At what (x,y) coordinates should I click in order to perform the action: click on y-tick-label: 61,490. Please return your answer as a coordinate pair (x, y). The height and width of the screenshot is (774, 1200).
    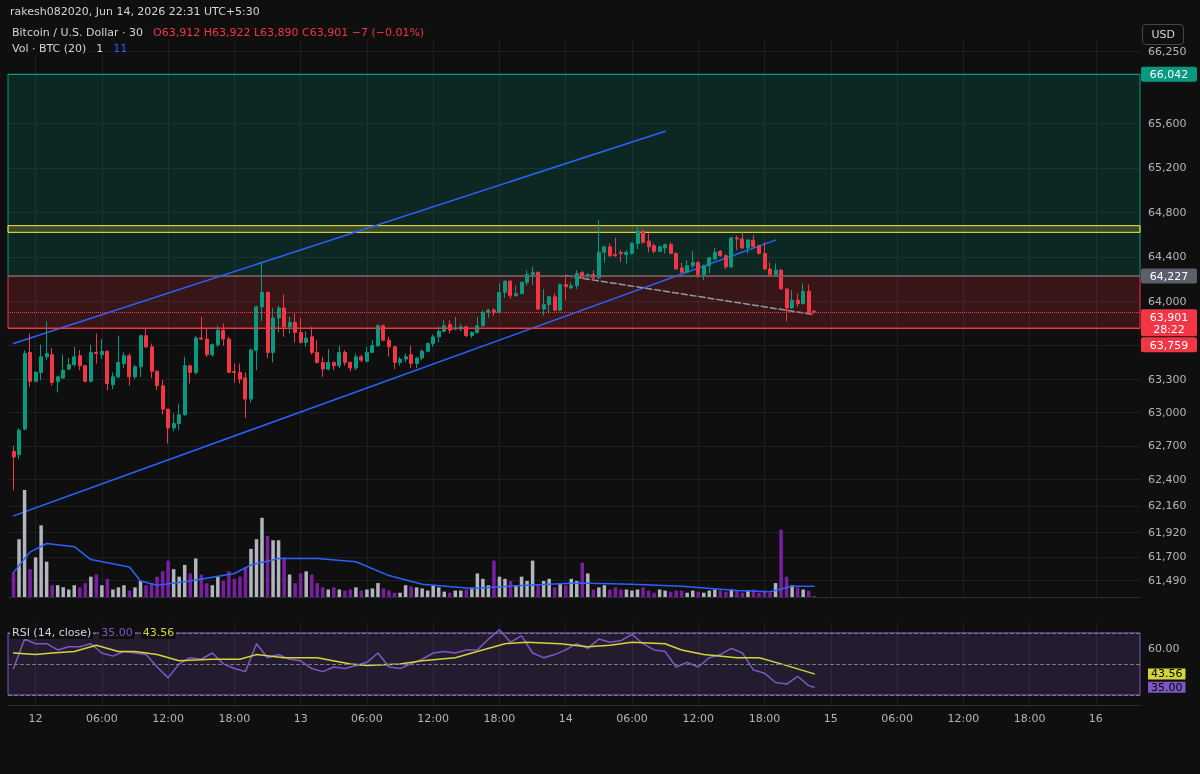
    Looking at the image, I should click on (1167, 580).